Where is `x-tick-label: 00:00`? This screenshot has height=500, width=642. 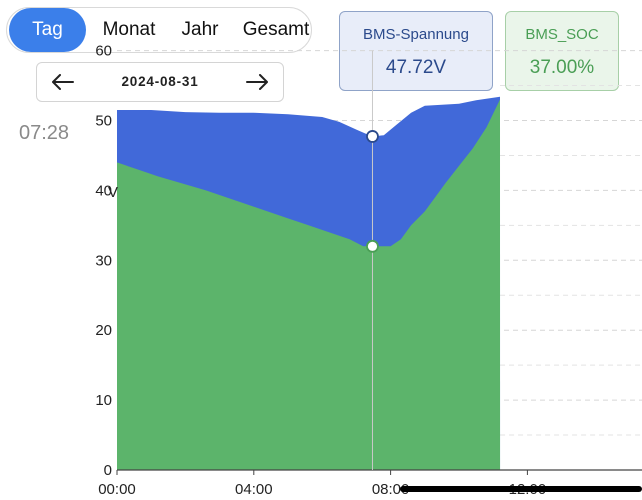
x-tick-label: 00:00 is located at coordinates (117, 489).